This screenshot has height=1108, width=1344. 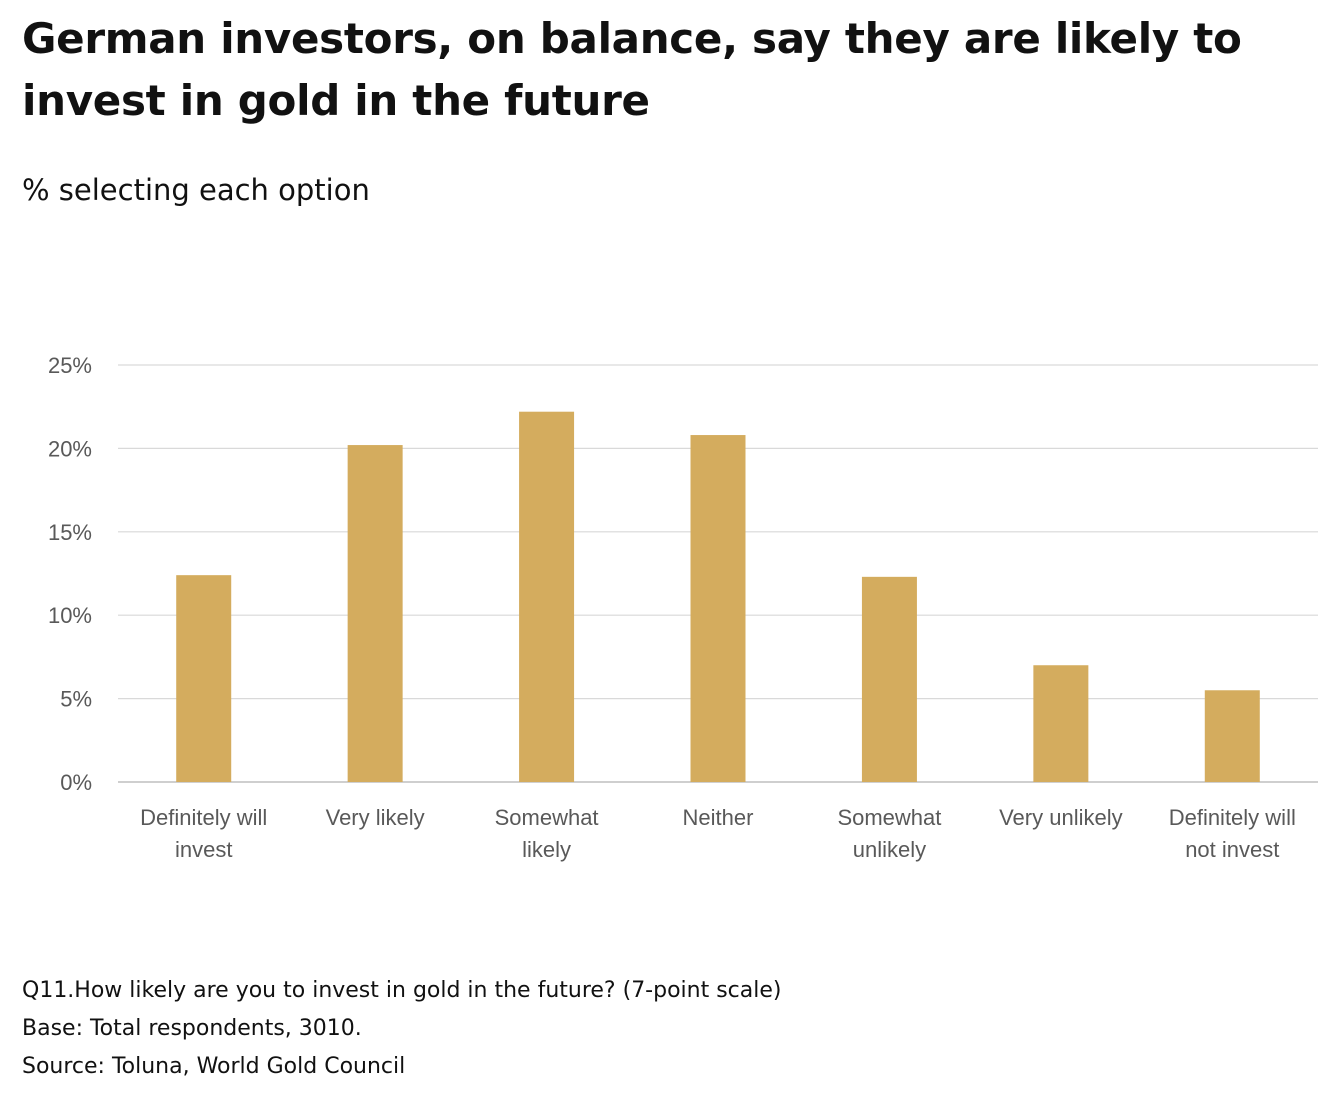 I want to click on x-category-label: Neither, so click(x=718, y=817).